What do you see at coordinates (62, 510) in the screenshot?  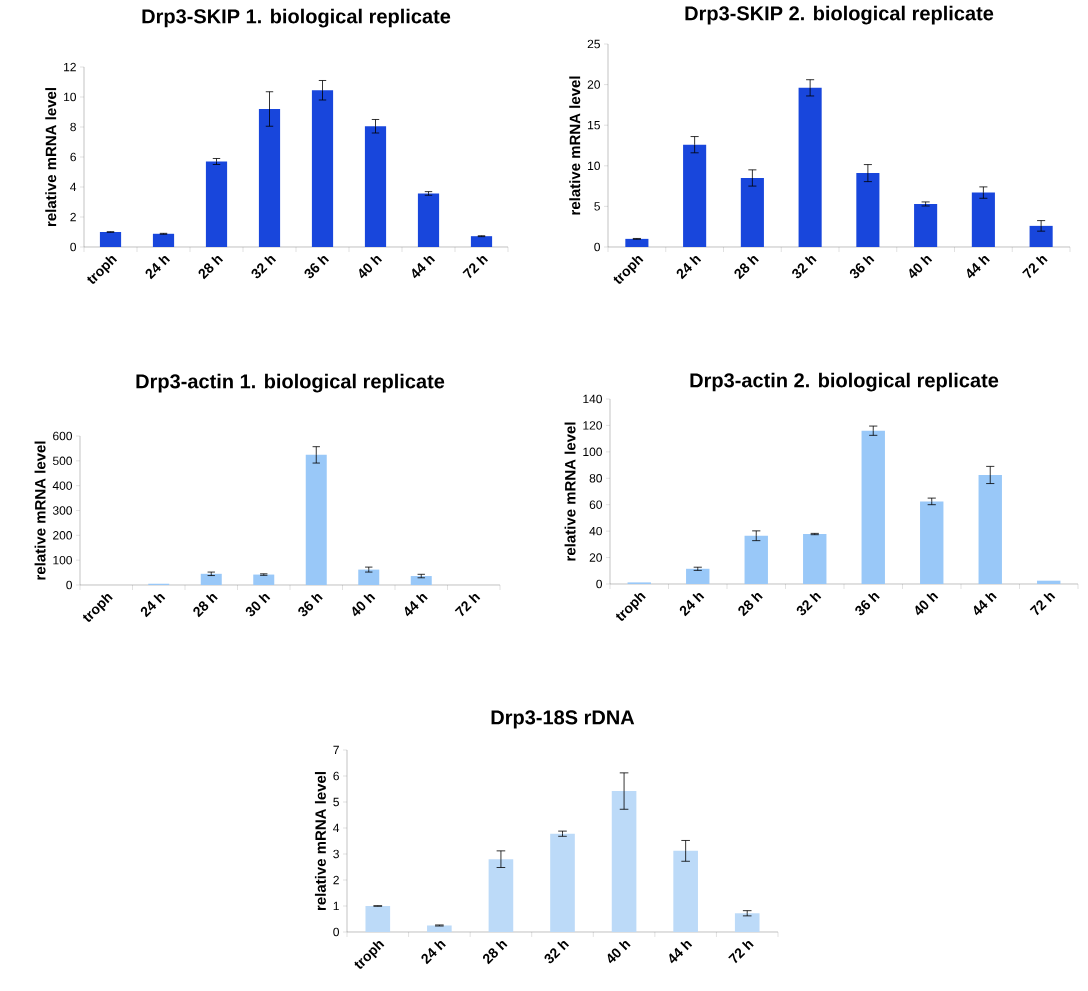 I see `y-tick-label: 300` at bounding box center [62, 510].